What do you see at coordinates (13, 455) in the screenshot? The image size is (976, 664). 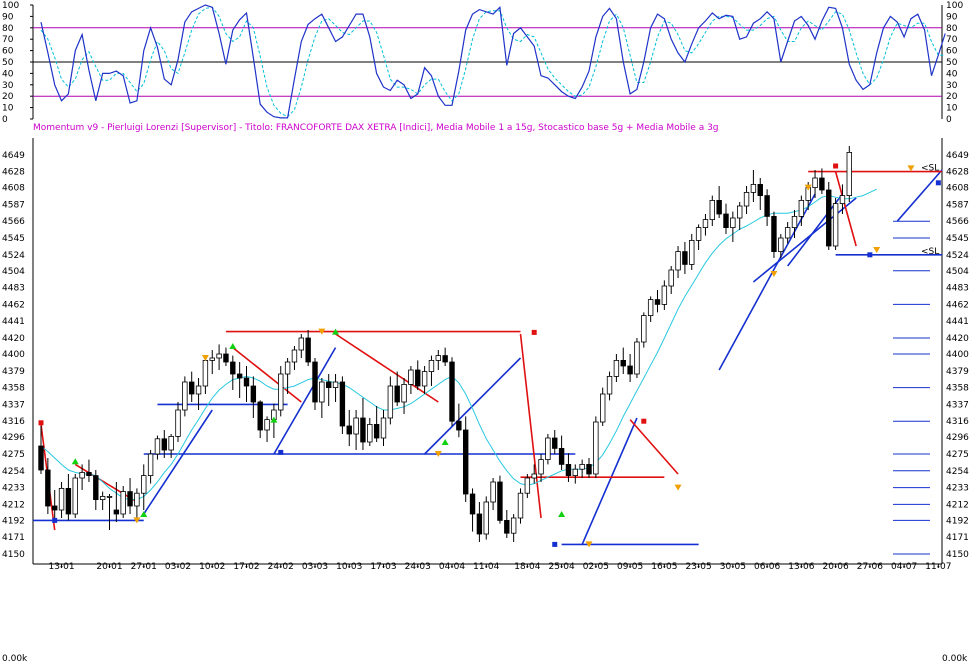 I see `price-tick-left: 4275` at bounding box center [13, 455].